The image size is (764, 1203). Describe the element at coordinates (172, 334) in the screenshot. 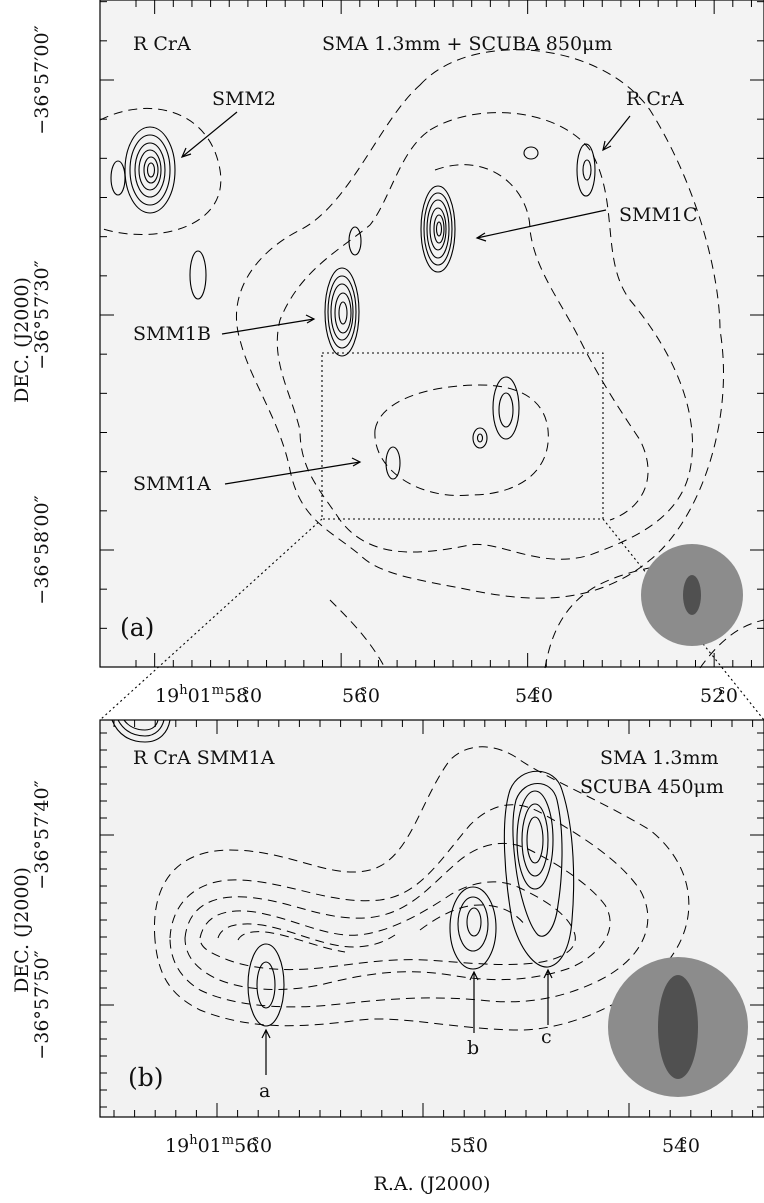

I see `source-label-smm1b: SMM1B` at that location.